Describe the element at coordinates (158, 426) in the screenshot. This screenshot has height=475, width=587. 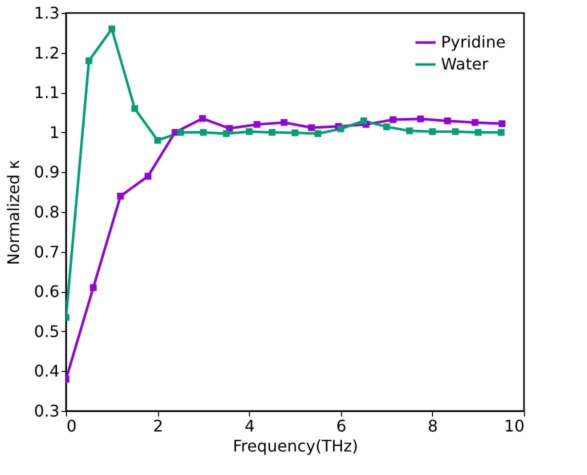
I see `x-tick-label: 2` at that location.